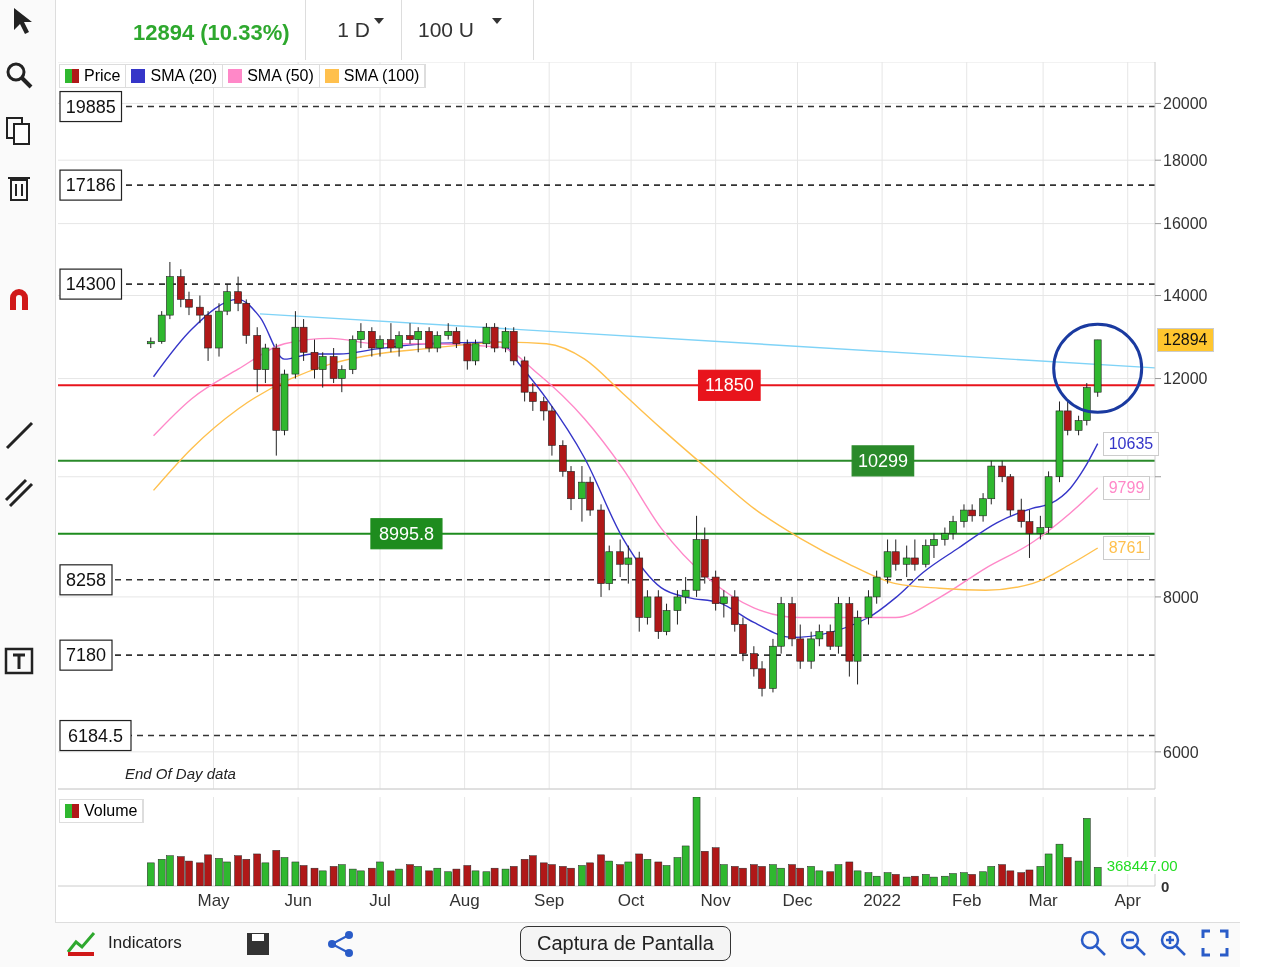 The width and height of the screenshot is (1280, 967). Describe the element at coordinates (1185, 379) in the screenshot. I see `y-tick-label: 12000` at that location.